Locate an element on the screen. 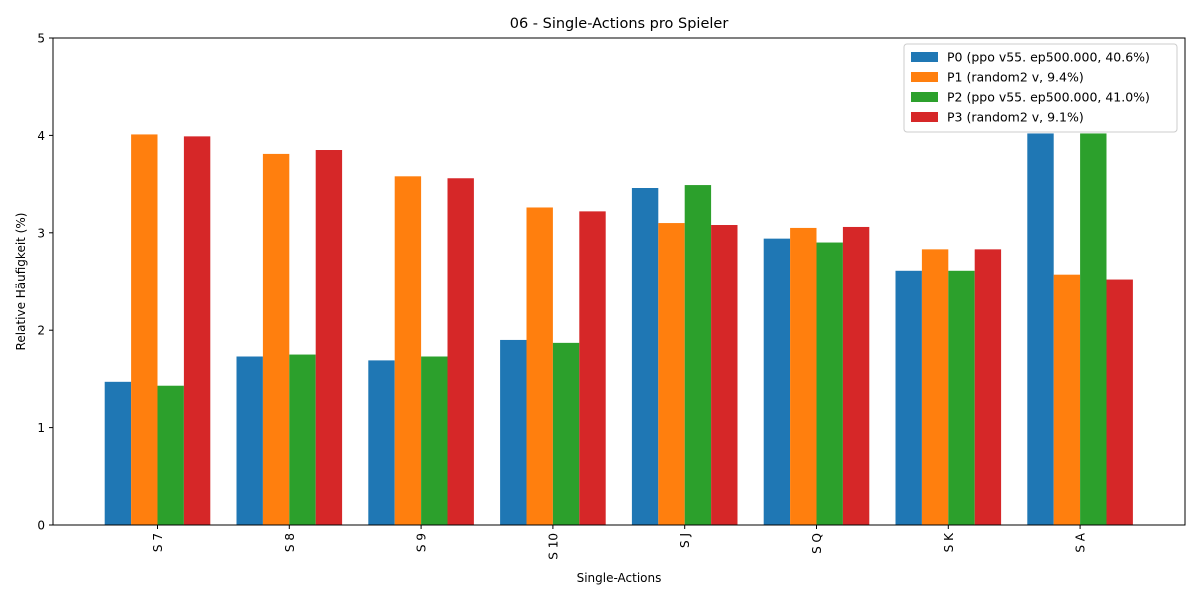 The width and height of the screenshot is (1200, 600). bar-s9-p1 is located at coordinates (408, 350).